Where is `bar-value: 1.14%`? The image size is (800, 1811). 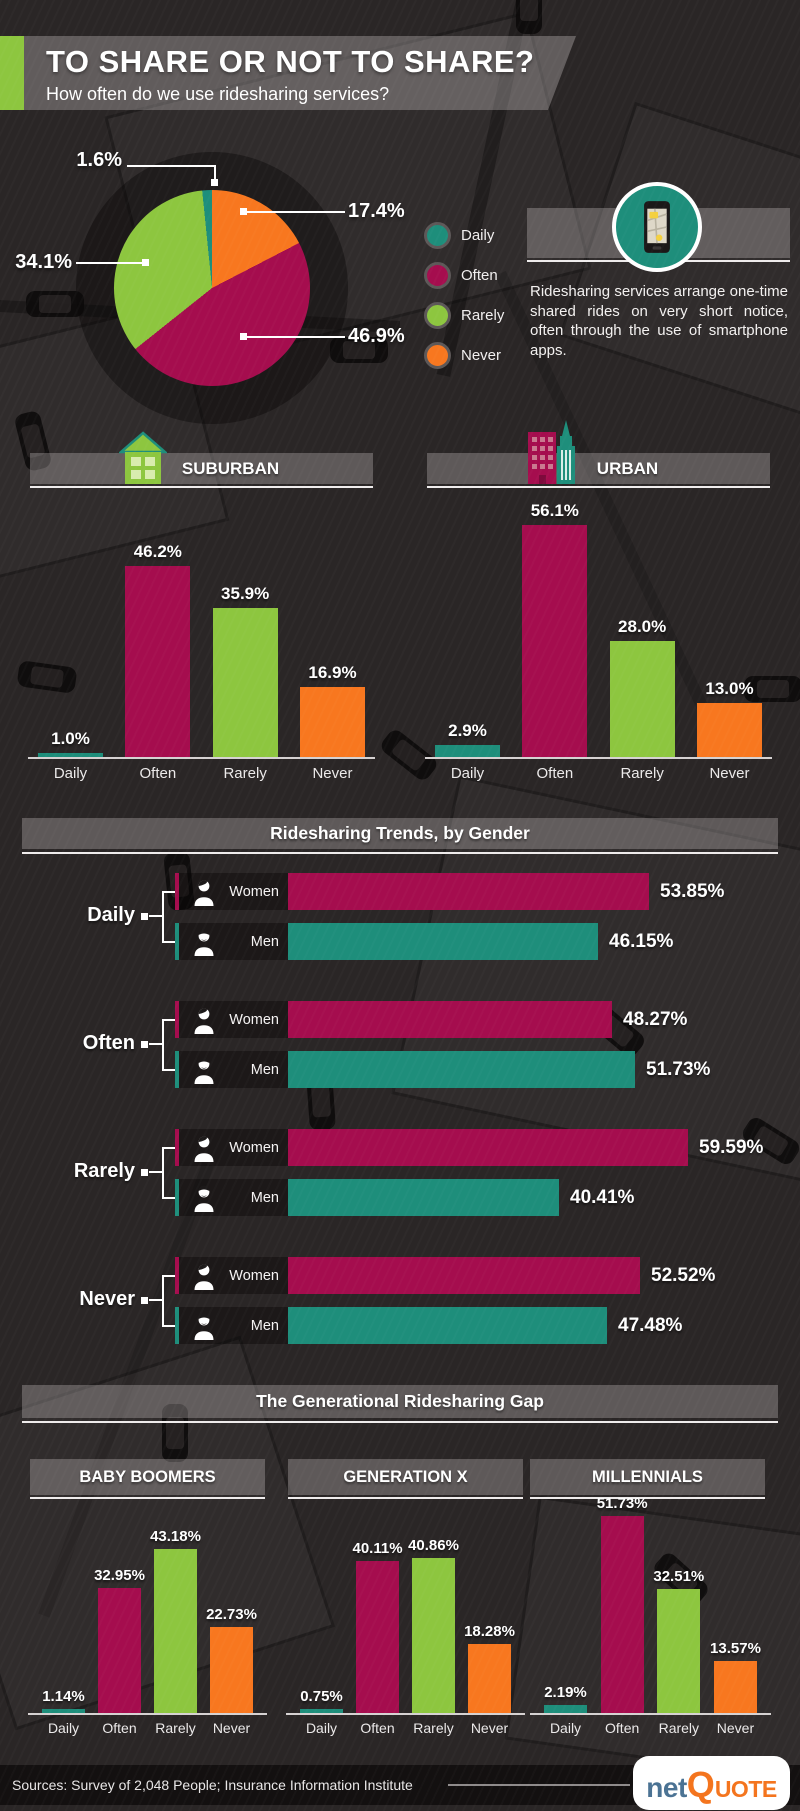 bar-value: 1.14% is located at coordinates (63, 1696).